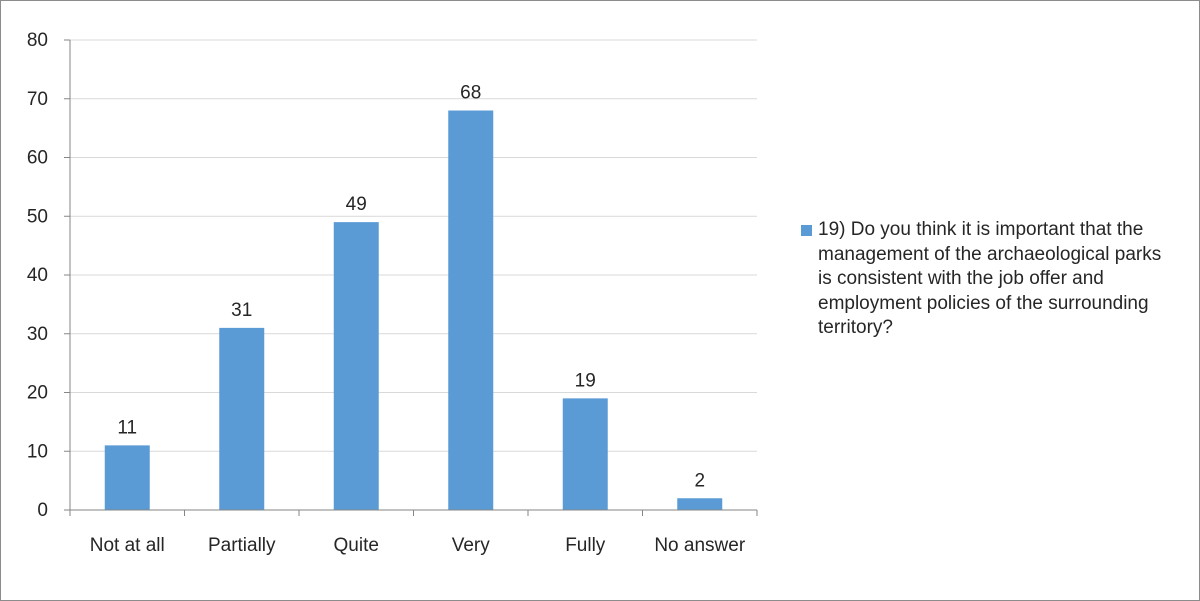 The width and height of the screenshot is (1200, 601). Describe the element at coordinates (700, 504) in the screenshot. I see `bar-no-answer` at that location.